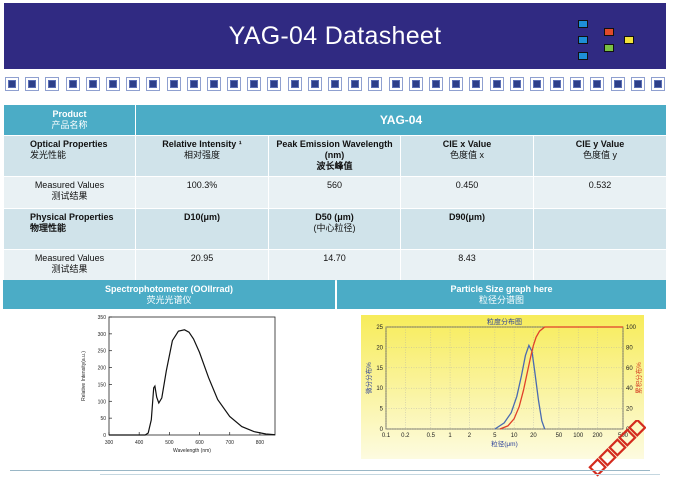  I want to click on spectrum-panel-subtitle: 荧光光谱仪, so click(169, 300).